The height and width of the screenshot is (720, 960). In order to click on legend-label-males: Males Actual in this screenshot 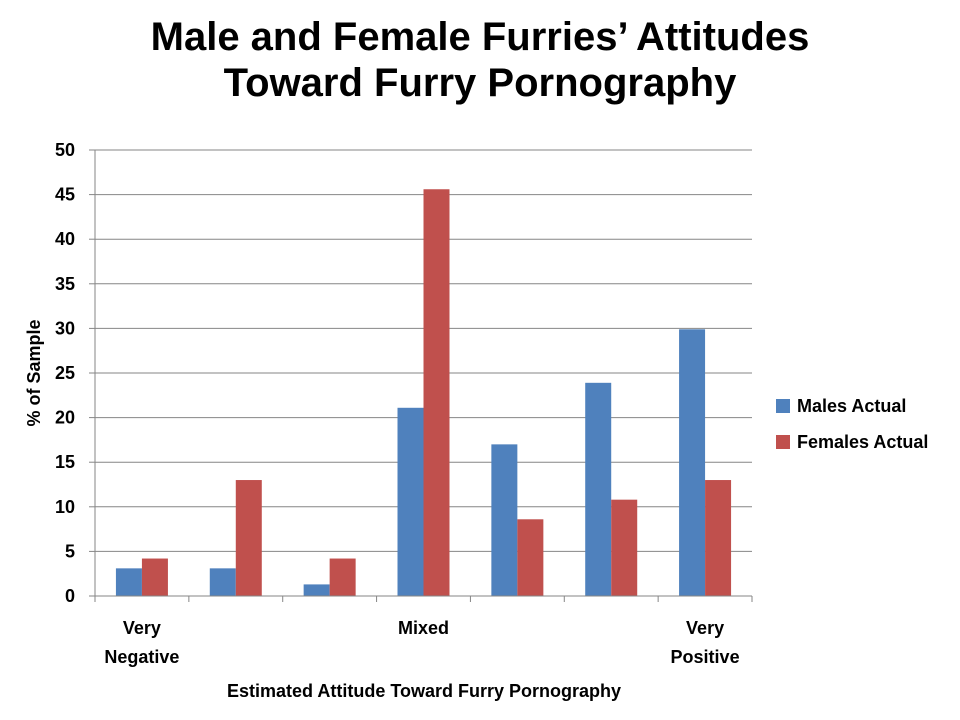, I will do `click(851, 406)`.